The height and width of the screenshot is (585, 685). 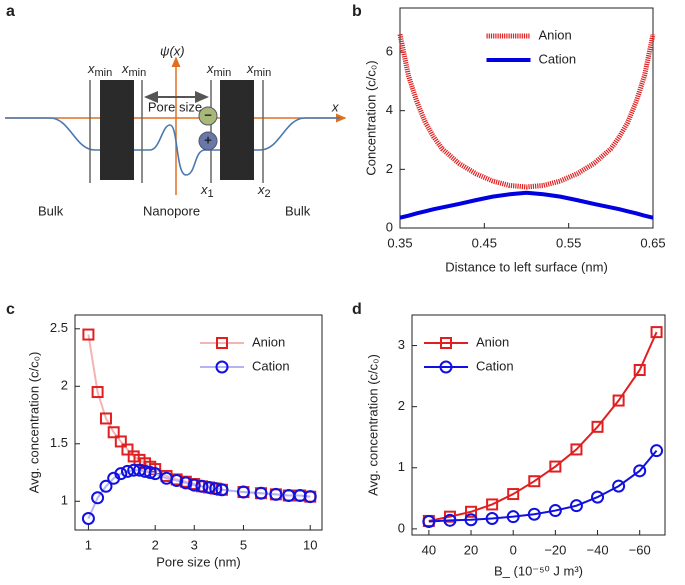 What do you see at coordinates (357, 309) in the screenshot?
I see `panel-label: d` at bounding box center [357, 309].